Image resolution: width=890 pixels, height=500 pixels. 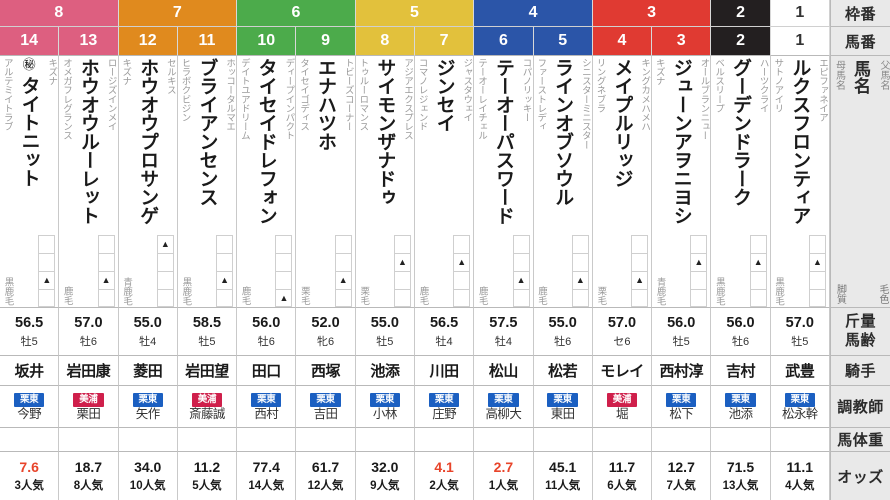 I want to click on horse-name-cell: シニスターミニスター ラインオブソウル ファーストレディ 鹿毛 ▲, so click(x=563, y=182).